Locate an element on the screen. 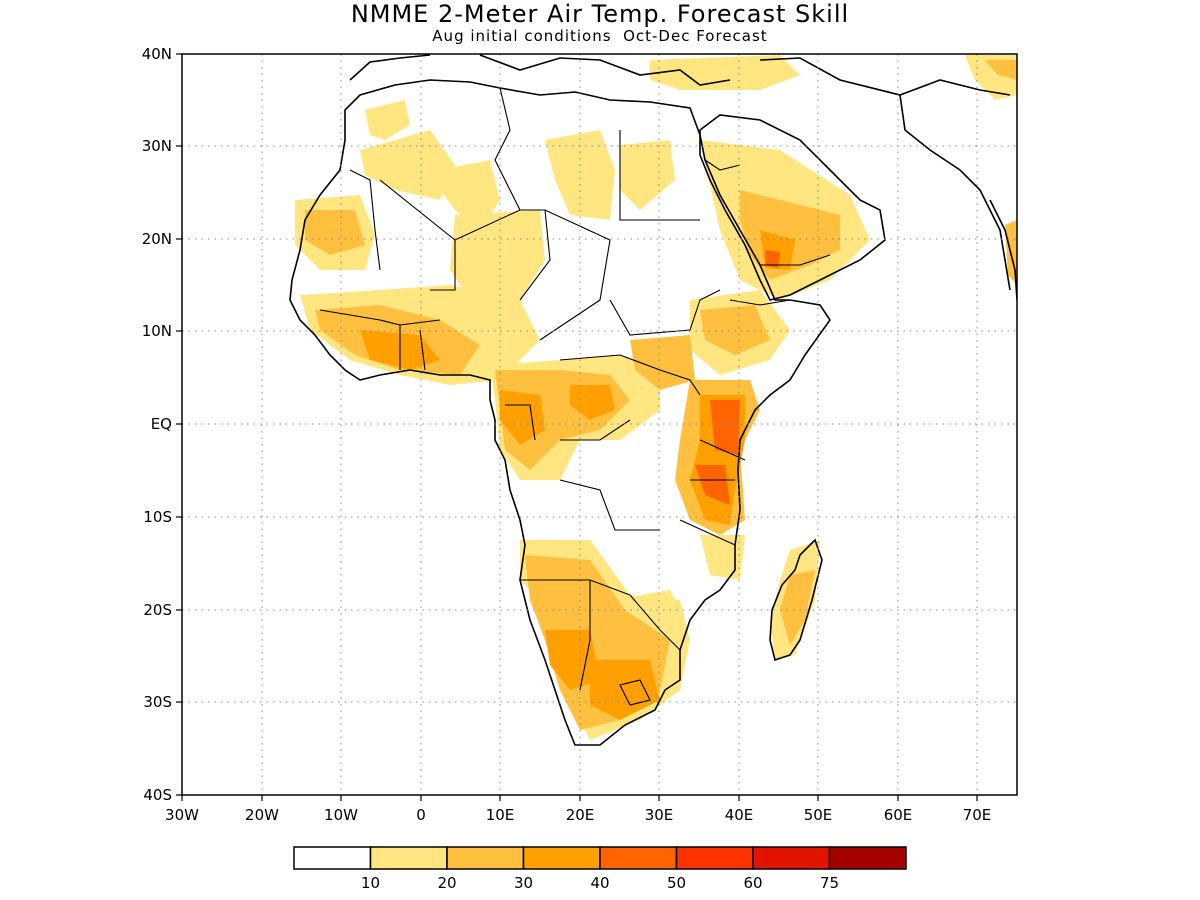 The height and width of the screenshot is (900, 1200). colorbar-label: 10 is located at coordinates (370, 883).